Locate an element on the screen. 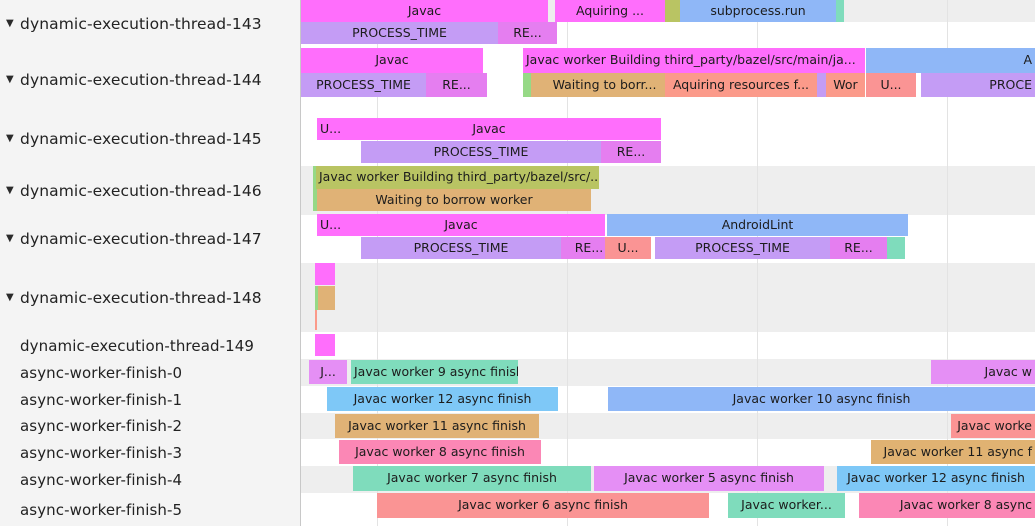 The height and width of the screenshot is (526, 1035). trace-span-label: subprocess.run is located at coordinates (758, 10).